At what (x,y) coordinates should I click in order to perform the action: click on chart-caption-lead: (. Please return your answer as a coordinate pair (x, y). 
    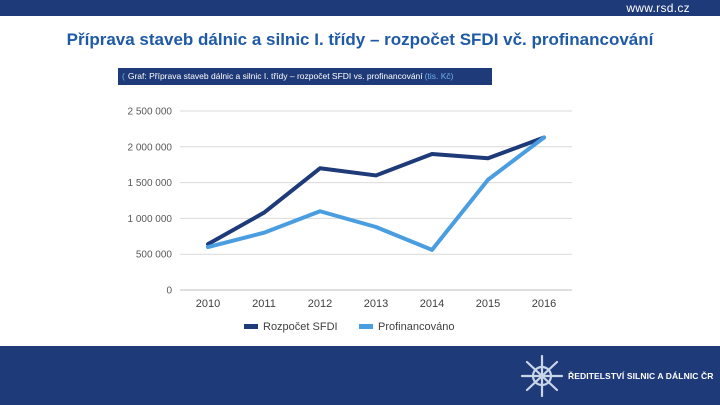
    Looking at the image, I should click on (123, 76).